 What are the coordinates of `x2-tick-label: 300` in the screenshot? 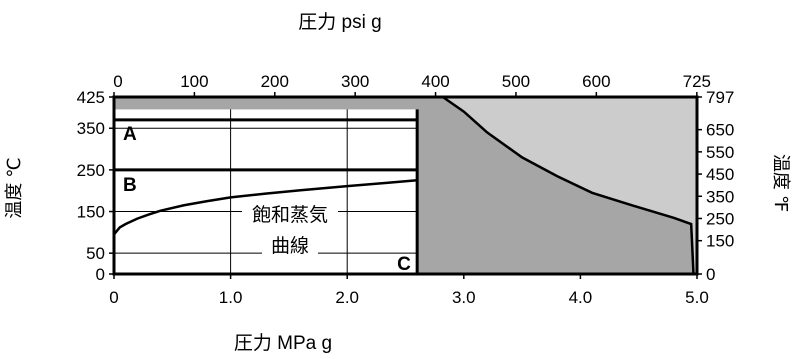 It's located at (355, 81).